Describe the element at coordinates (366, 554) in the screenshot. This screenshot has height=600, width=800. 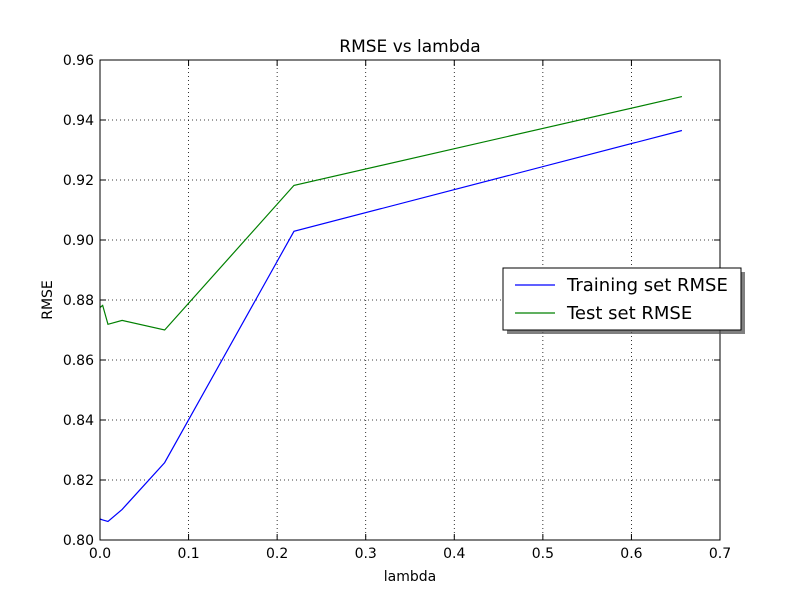
I see `x-tick-label: 0.3` at that location.